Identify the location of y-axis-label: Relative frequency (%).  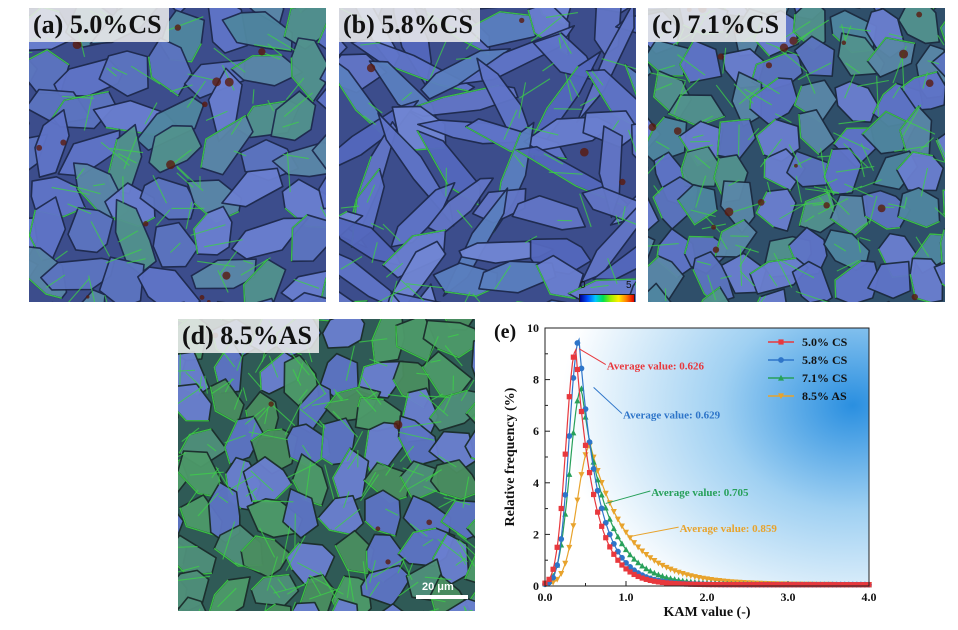
(510, 456).